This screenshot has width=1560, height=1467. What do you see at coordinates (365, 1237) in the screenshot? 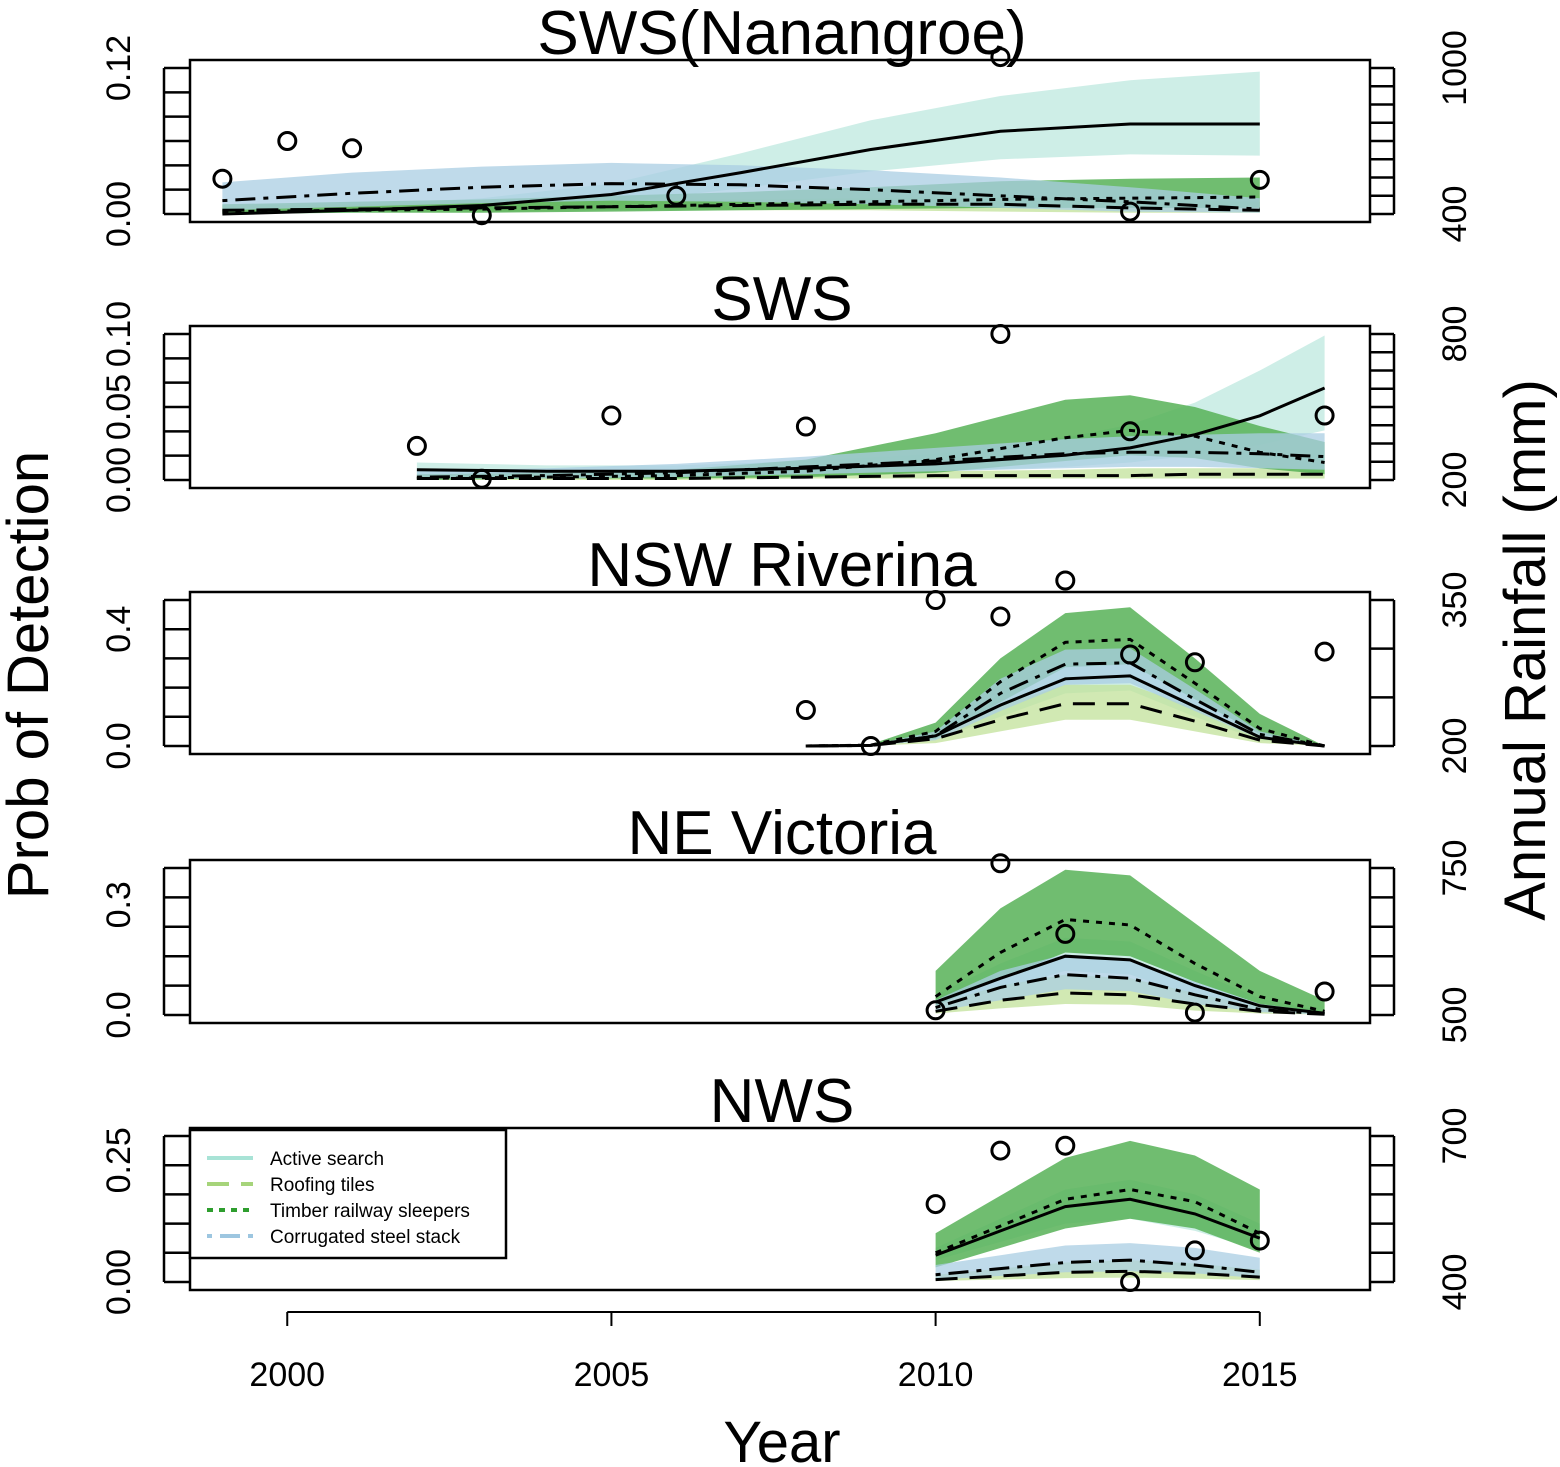
I see `legend-label: Corrugated steel stack` at bounding box center [365, 1237].